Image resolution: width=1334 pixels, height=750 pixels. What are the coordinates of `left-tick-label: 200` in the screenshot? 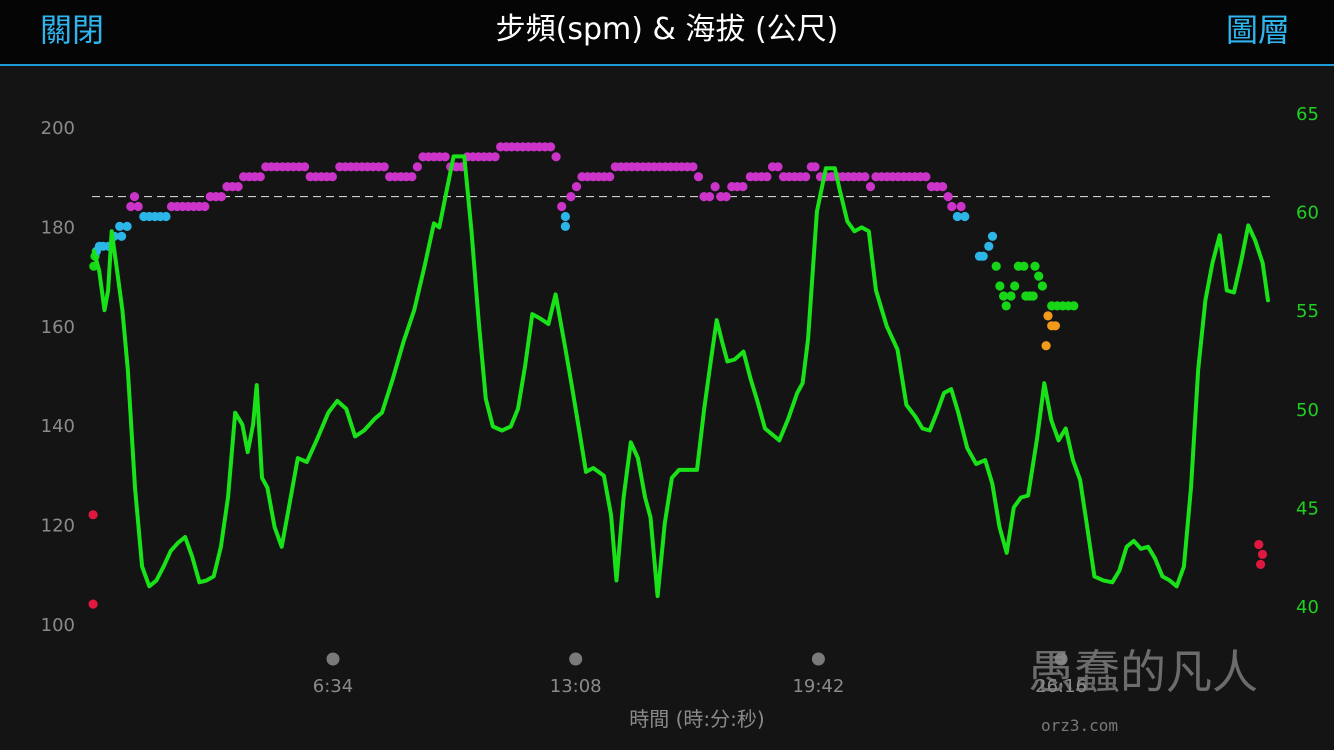 It's located at (58, 128).